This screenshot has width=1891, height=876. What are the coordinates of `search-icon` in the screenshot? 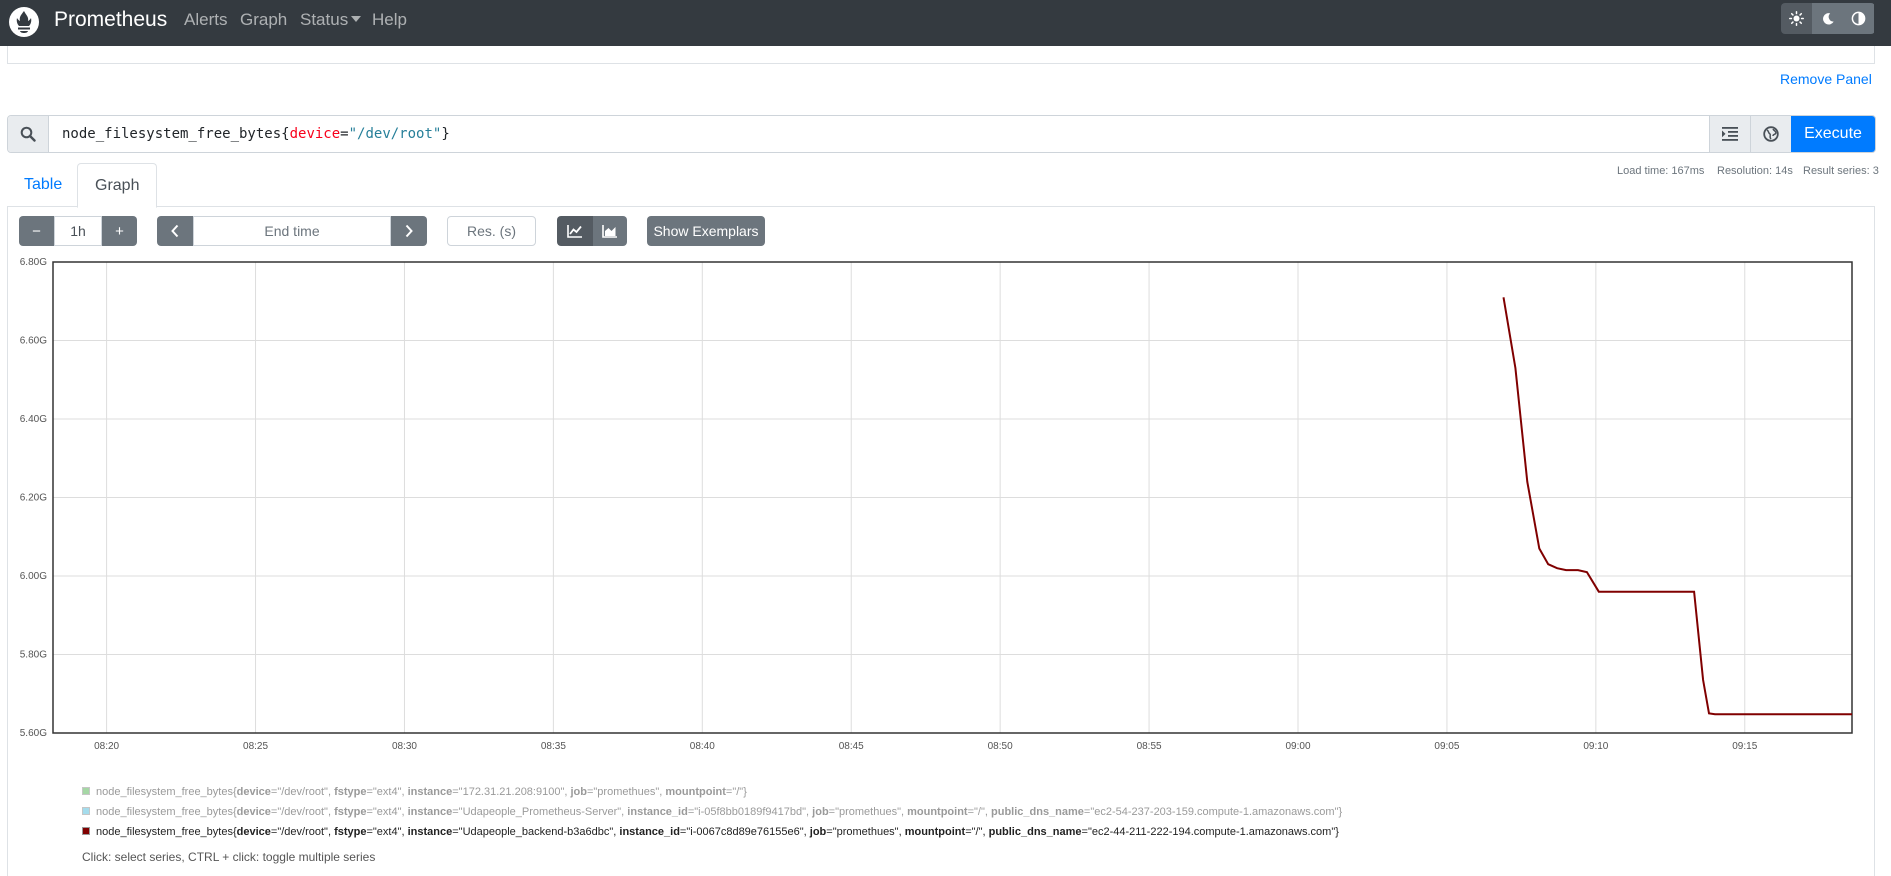 It's located at (28, 134).